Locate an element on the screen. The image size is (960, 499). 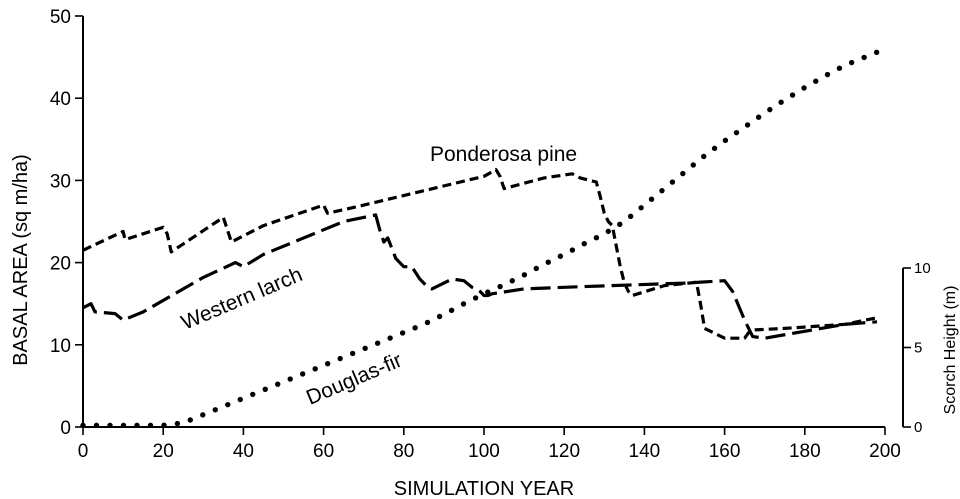
x-tick-label-3: 60 is located at coordinates (323, 451).